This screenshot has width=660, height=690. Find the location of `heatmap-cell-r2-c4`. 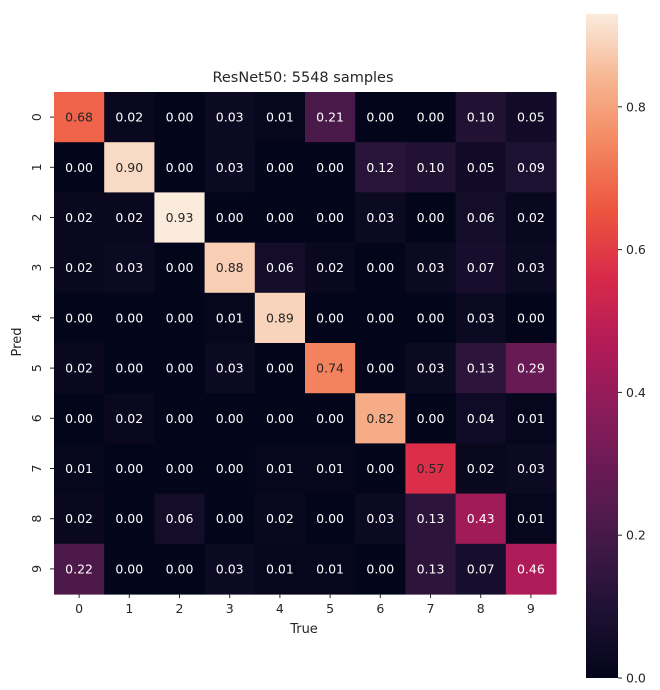

heatmap-cell-r2-c4 is located at coordinates (280, 218).